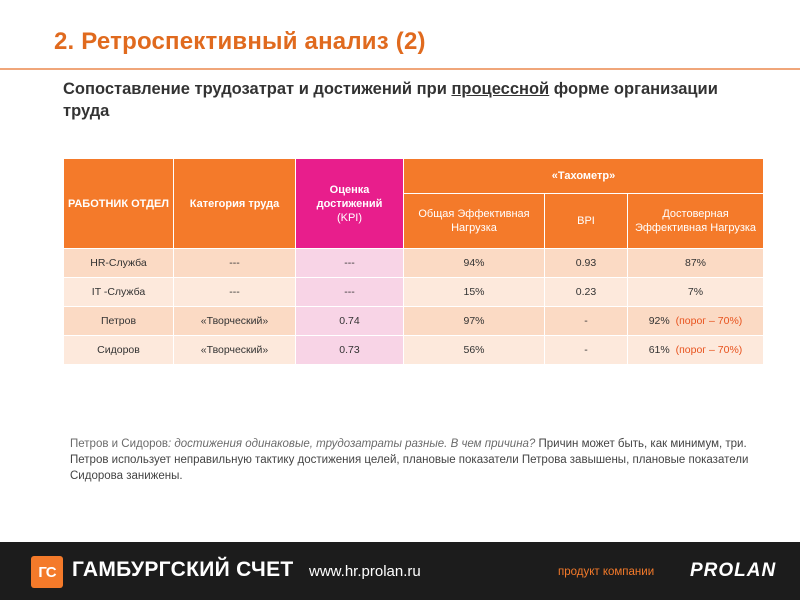 Image resolution: width=800 pixels, height=600 pixels. I want to click on cell-total-load: 97%, so click(474, 321).